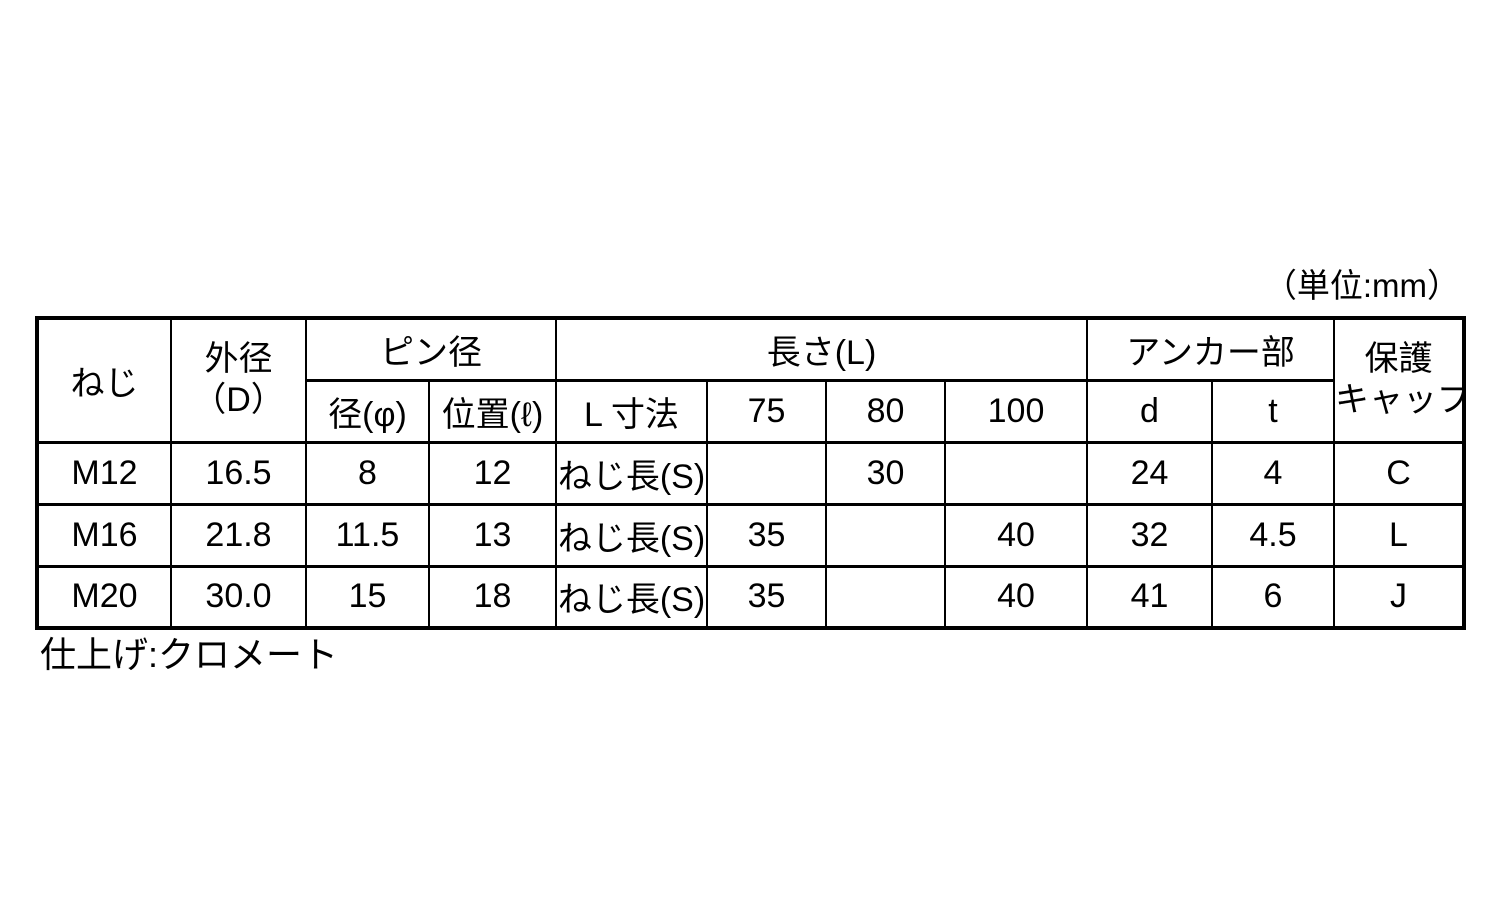 Image resolution: width=1500 pixels, height=900 pixels. What do you see at coordinates (238, 400) in the screenshot?
I see `header-outer-diameter-line2: （D）` at bounding box center [238, 400].